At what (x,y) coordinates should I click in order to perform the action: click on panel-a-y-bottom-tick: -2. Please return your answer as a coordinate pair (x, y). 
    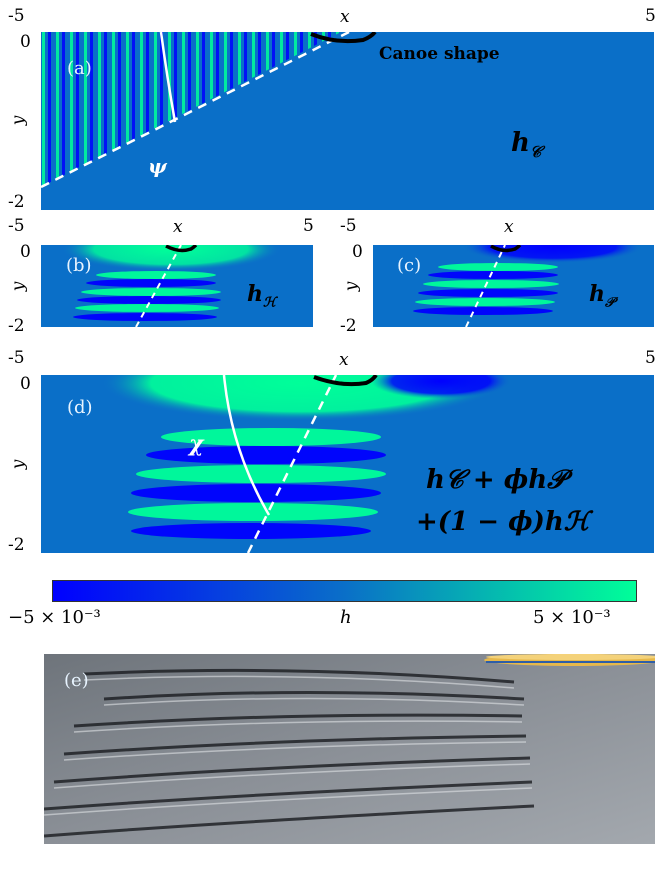
    Looking at the image, I should click on (16, 202).